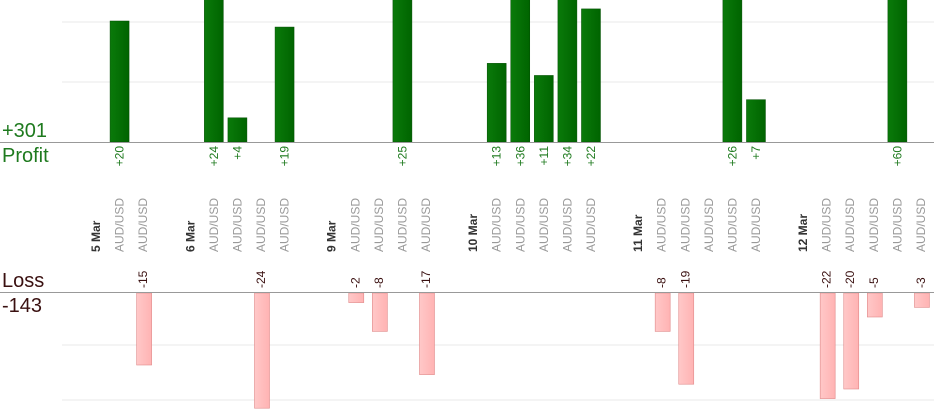  What do you see at coordinates (261, 279) in the screenshot?
I see `loss-value-label: -24` at bounding box center [261, 279].